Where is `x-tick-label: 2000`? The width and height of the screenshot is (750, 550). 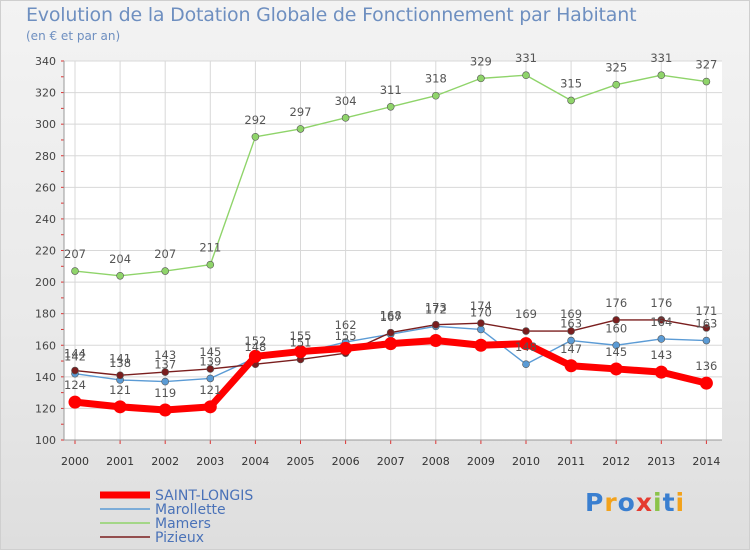
x-tick-label: 2000 is located at coordinates (75, 461).